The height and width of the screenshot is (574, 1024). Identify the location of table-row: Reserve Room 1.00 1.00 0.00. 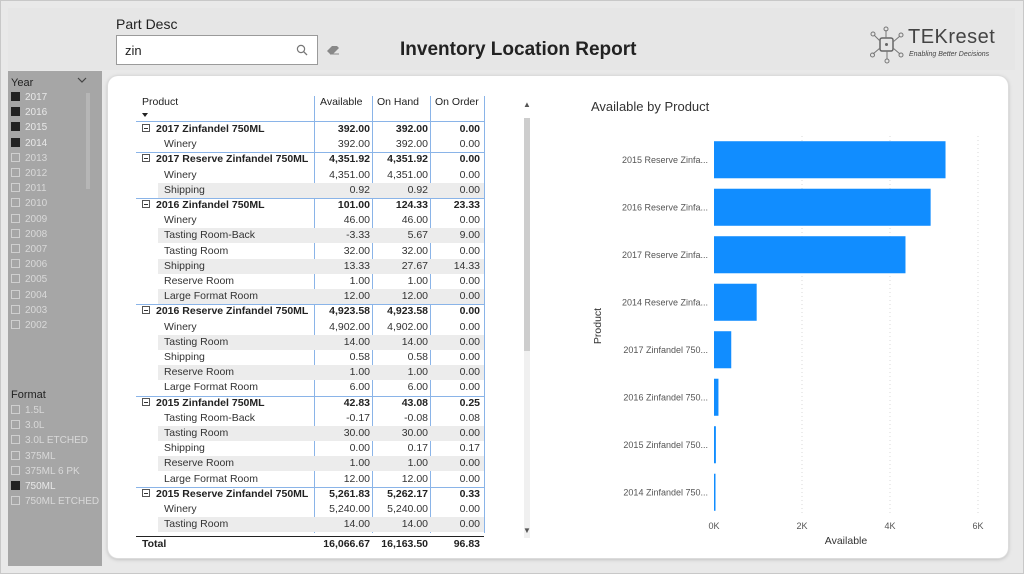
(310, 373).